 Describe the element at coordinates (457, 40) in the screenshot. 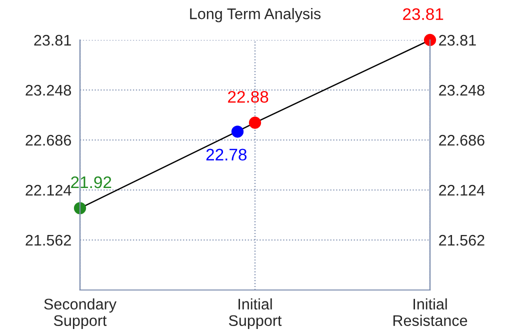

I see `y2-tick-label: 23.81` at that location.